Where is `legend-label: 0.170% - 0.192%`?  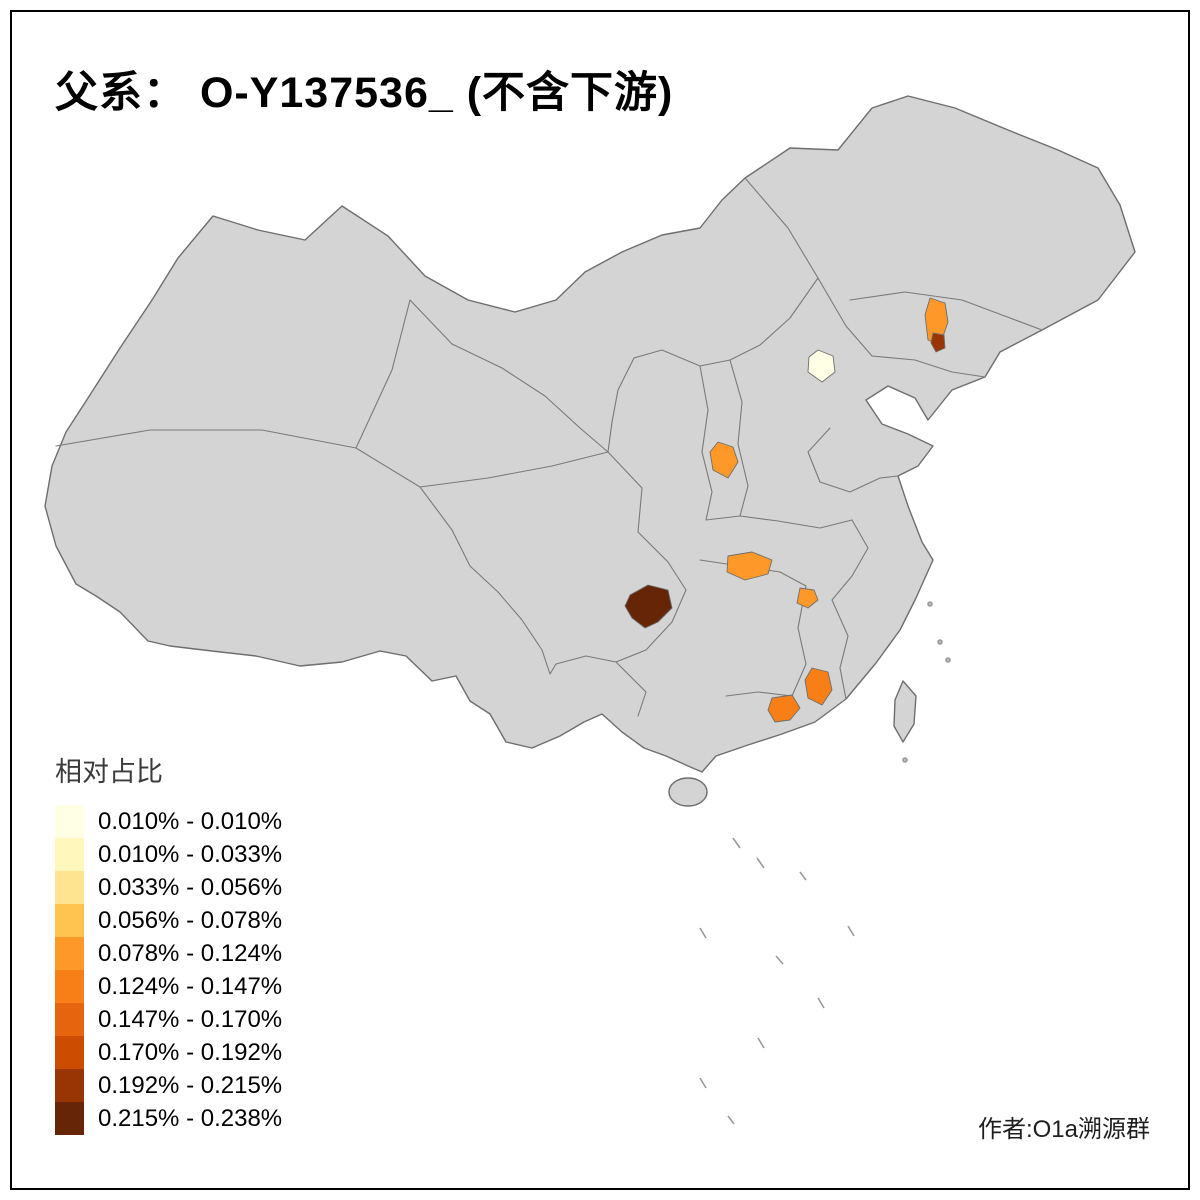 legend-label: 0.170% - 0.192% is located at coordinates (190, 1052).